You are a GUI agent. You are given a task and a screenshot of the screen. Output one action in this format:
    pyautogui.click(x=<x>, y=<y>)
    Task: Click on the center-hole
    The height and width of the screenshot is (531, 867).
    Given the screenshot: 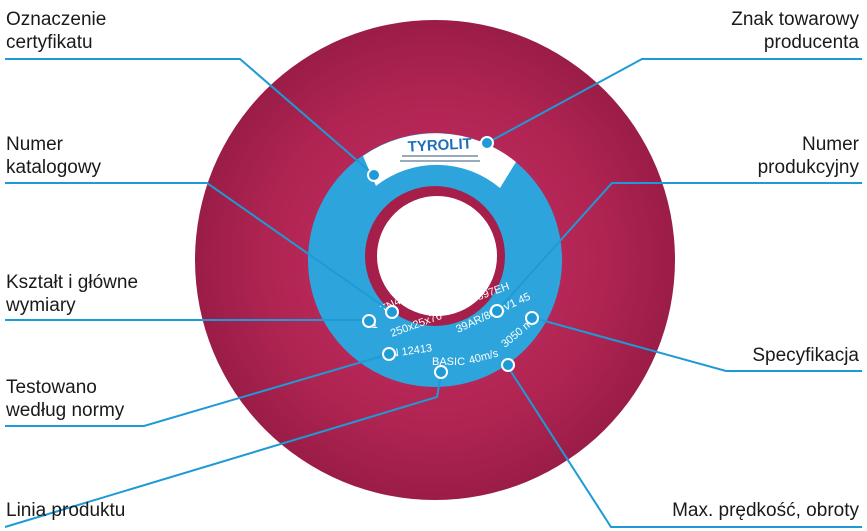 What is the action you would take?
    pyautogui.click(x=437, y=256)
    